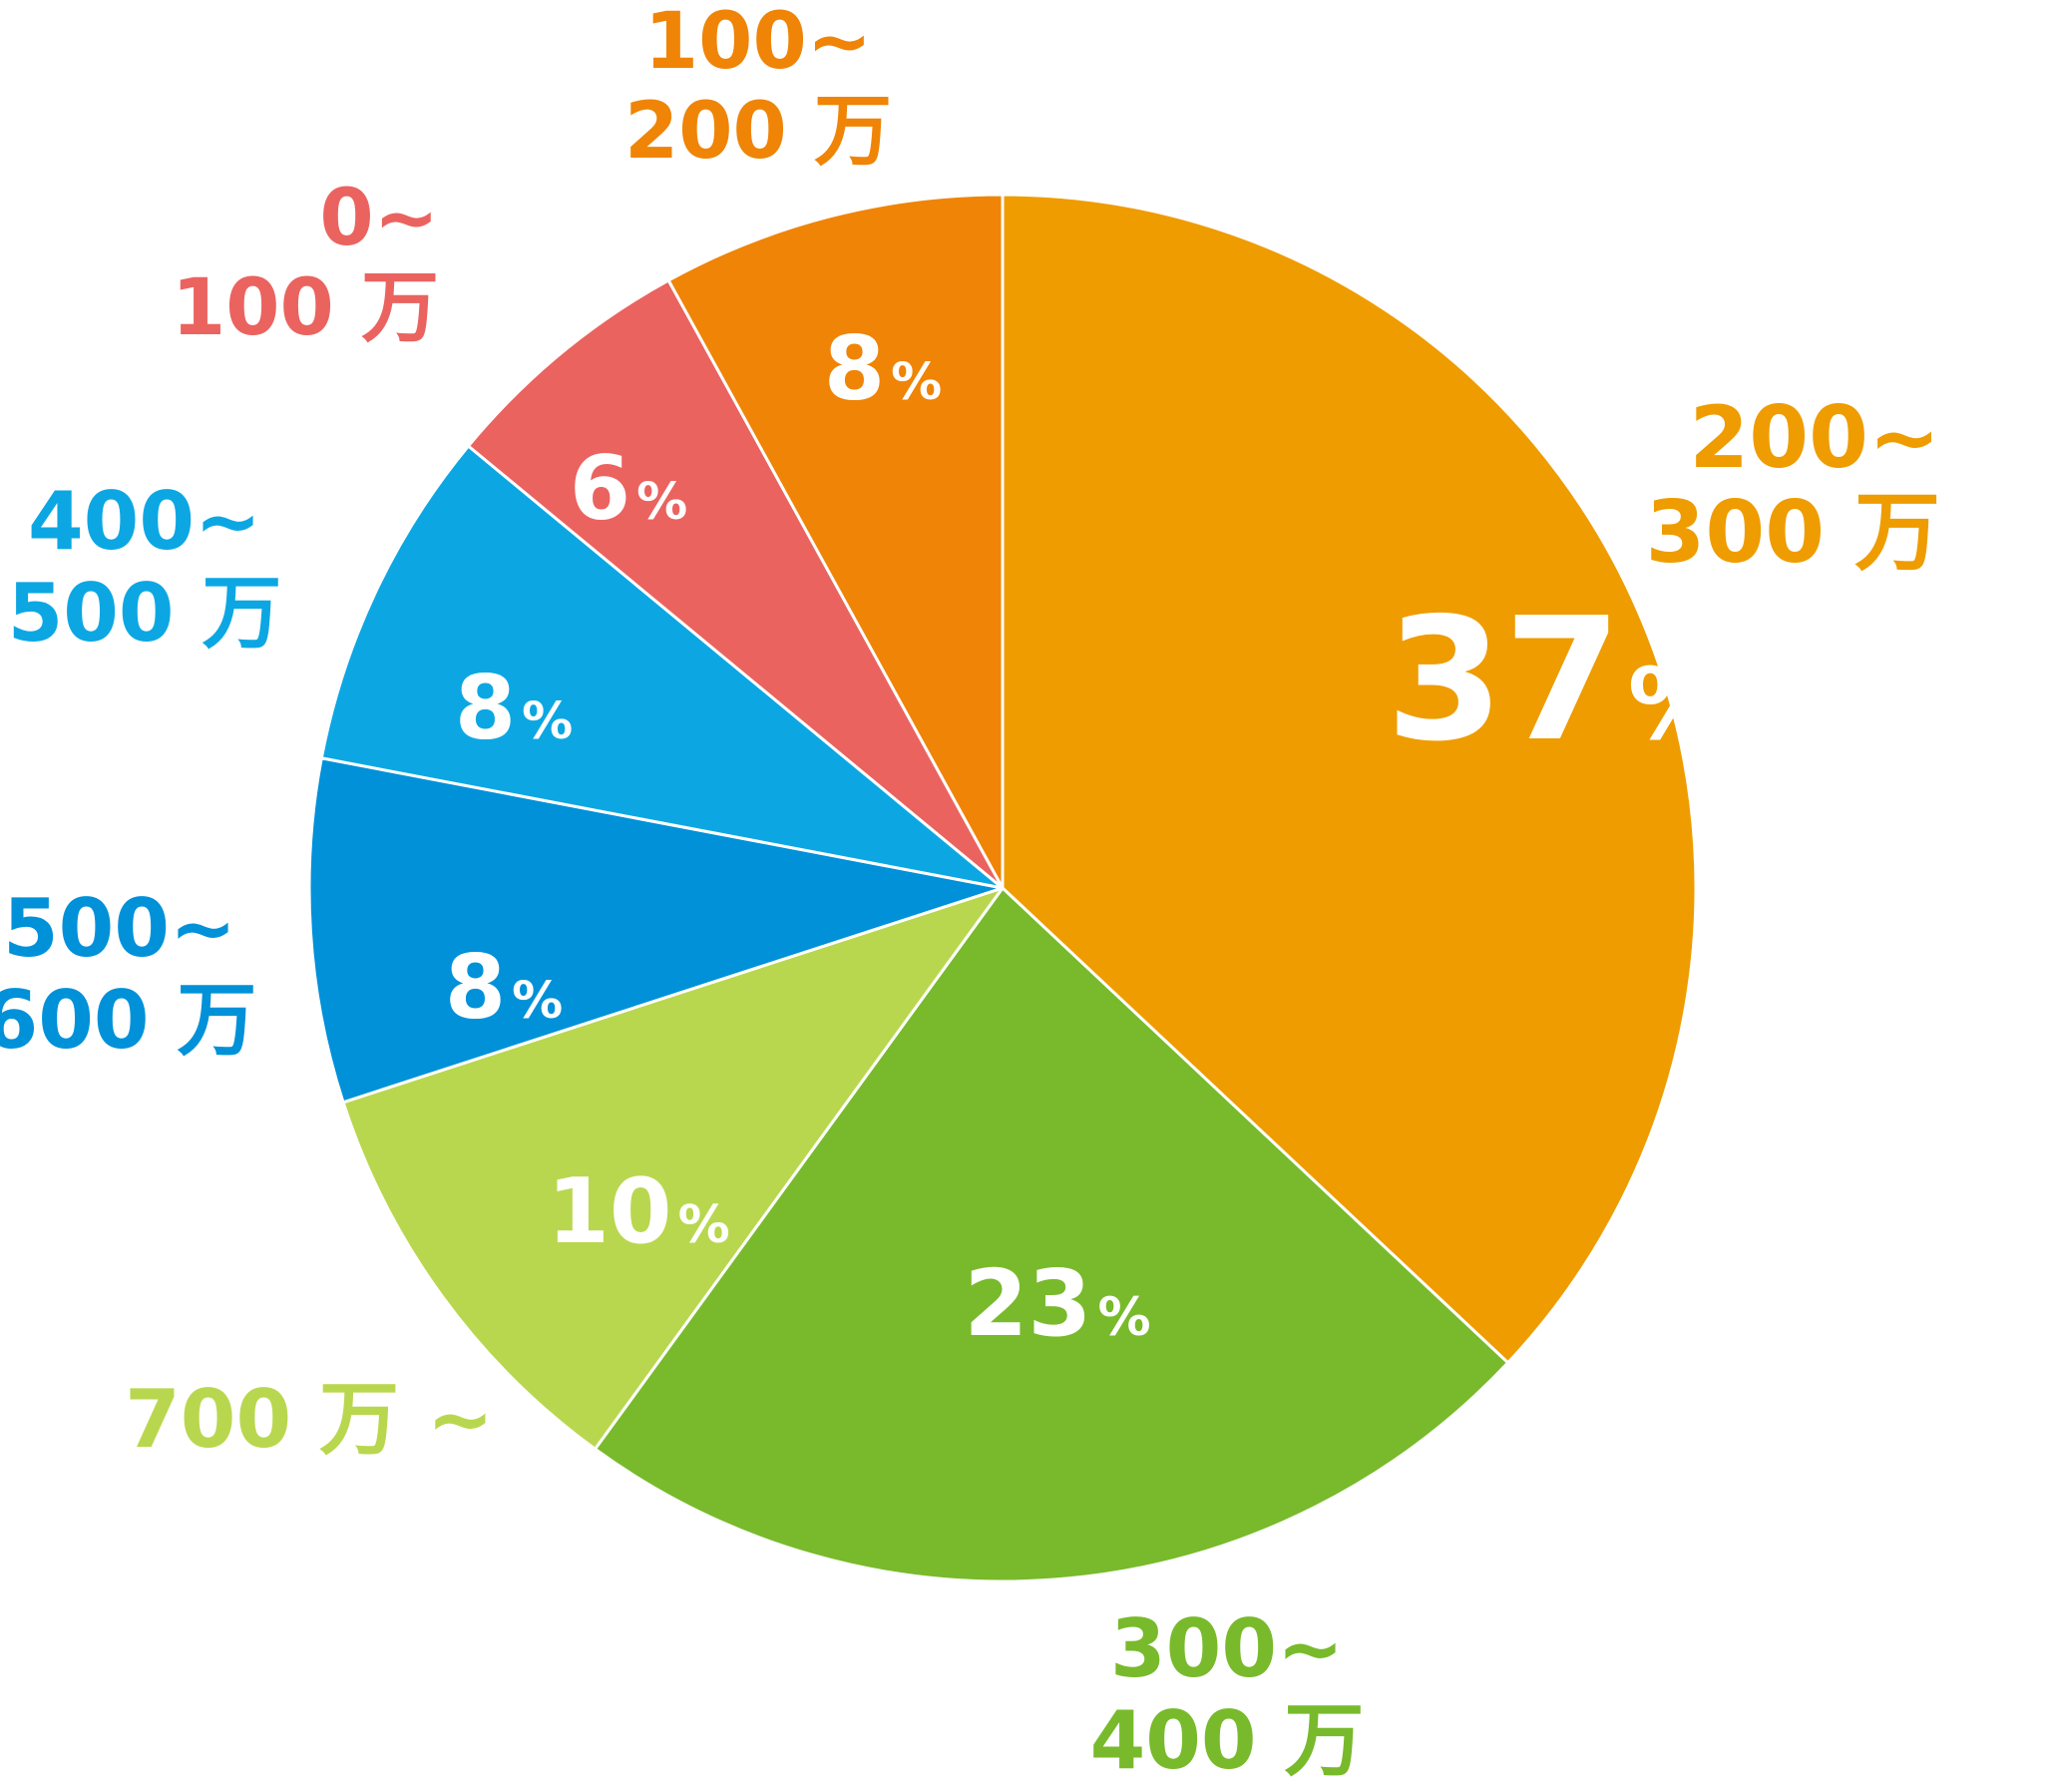  What do you see at coordinates (1057, 1303) in the screenshot?
I see `slice-percentage-label: 23%` at bounding box center [1057, 1303].